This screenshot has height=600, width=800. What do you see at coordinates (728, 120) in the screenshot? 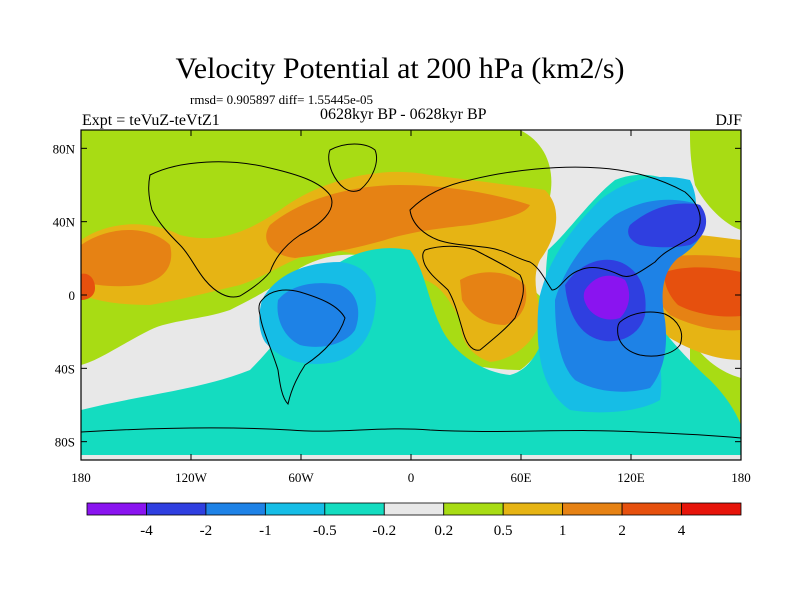
I see `season-label: DJF` at bounding box center [728, 120].